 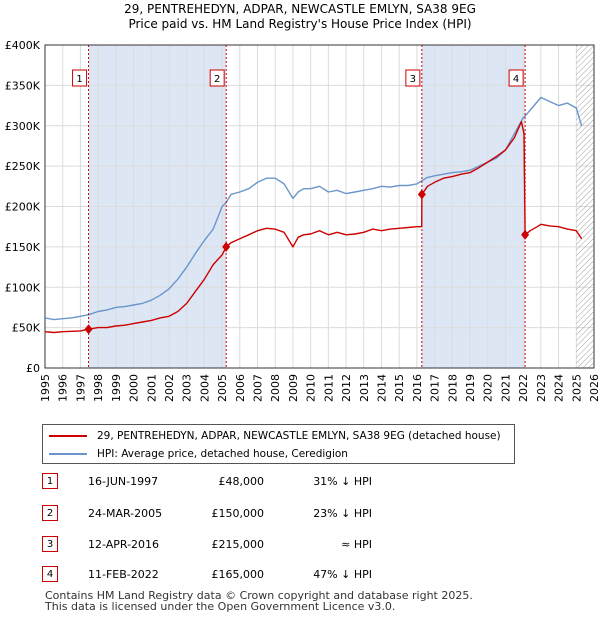 What do you see at coordinates (204, 388) in the screenshot?
I see `x-tick-label: 2004` at bounding box center [204, 388].